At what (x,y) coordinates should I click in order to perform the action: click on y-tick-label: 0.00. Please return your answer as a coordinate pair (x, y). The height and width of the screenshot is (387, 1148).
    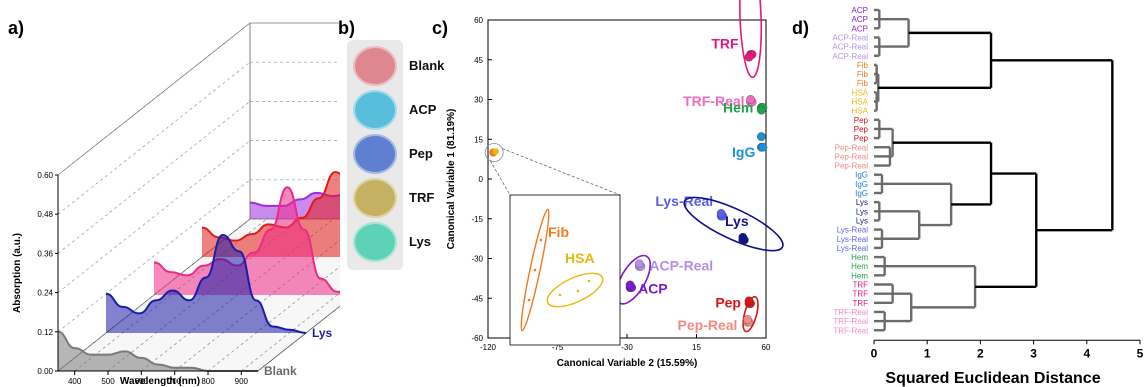
    Looking at the image, I should click on (45, 371).